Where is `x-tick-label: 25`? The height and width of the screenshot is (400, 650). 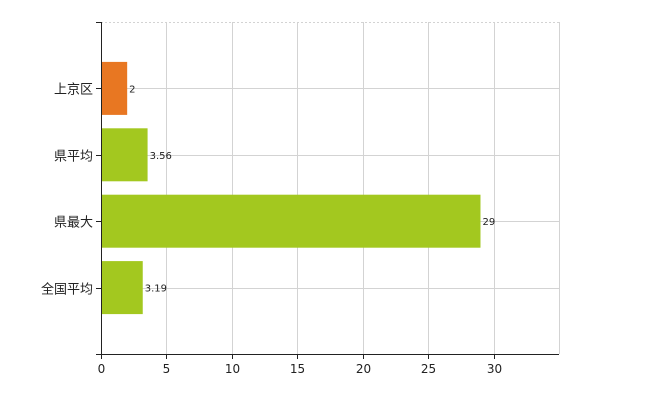
x-tick-label: 25 is located at coordinates (428, 369).